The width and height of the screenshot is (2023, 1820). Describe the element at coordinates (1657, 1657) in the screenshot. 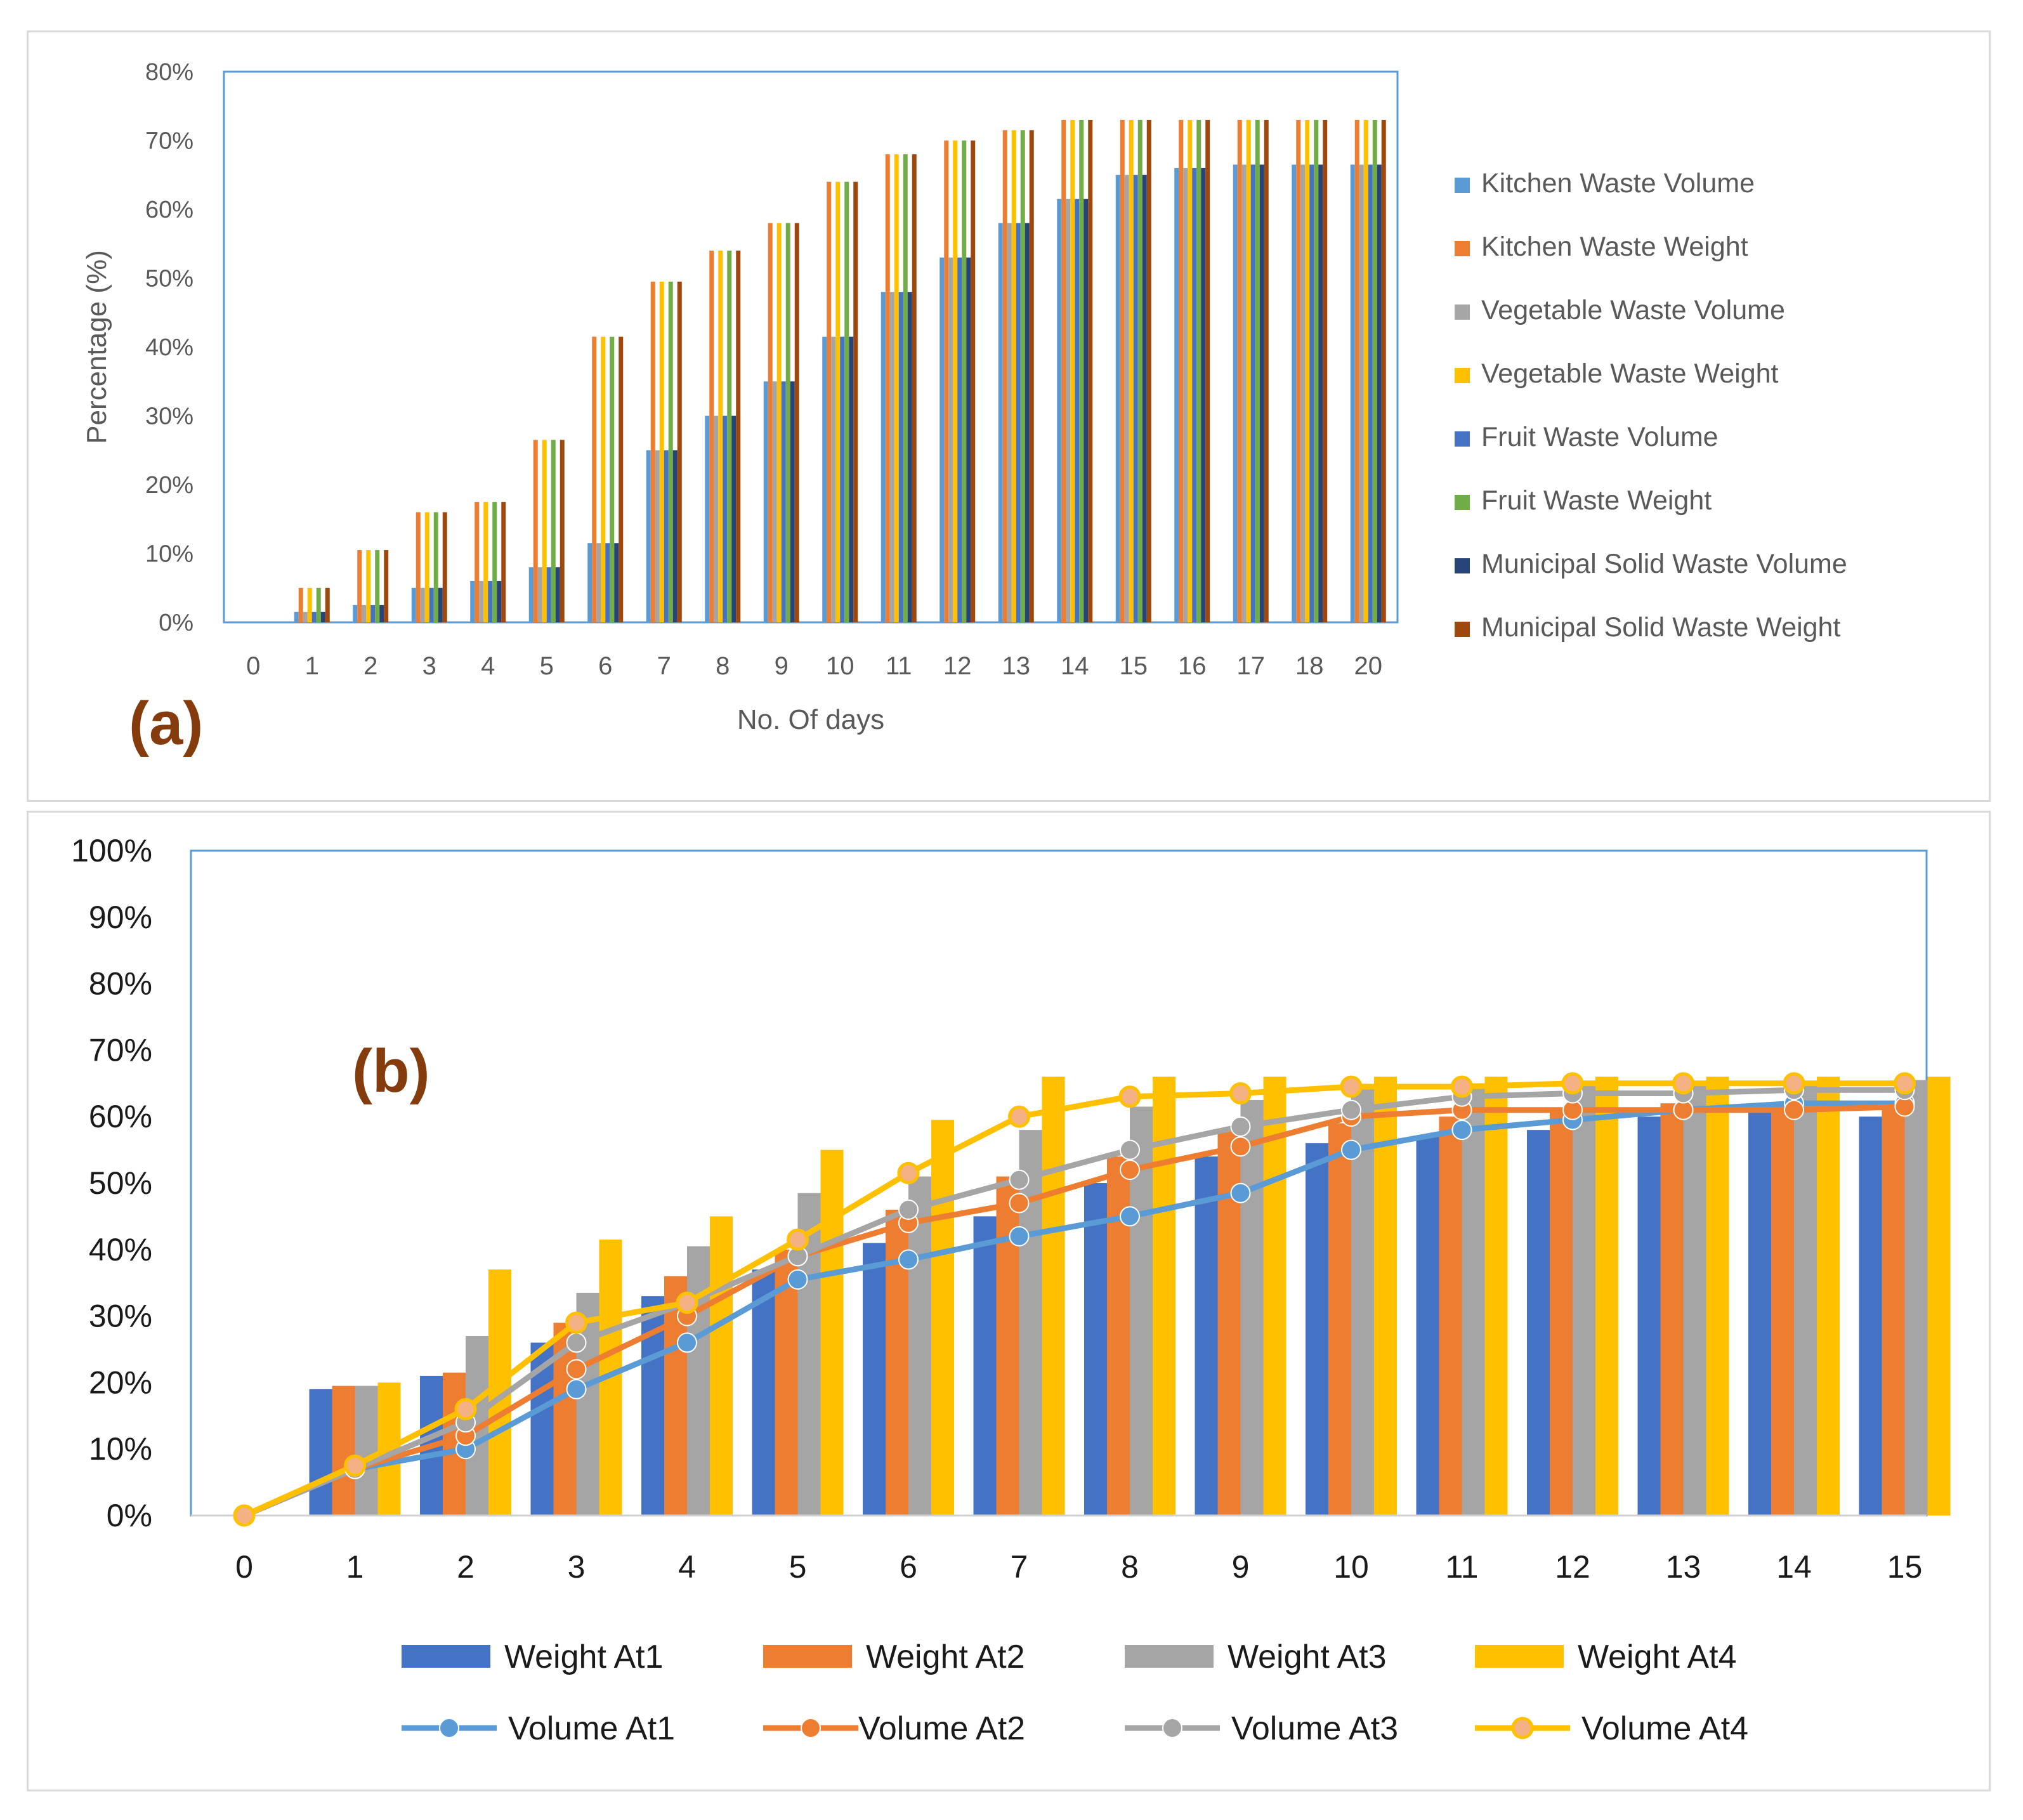

I see `legend-label: Weight At4` at that location.